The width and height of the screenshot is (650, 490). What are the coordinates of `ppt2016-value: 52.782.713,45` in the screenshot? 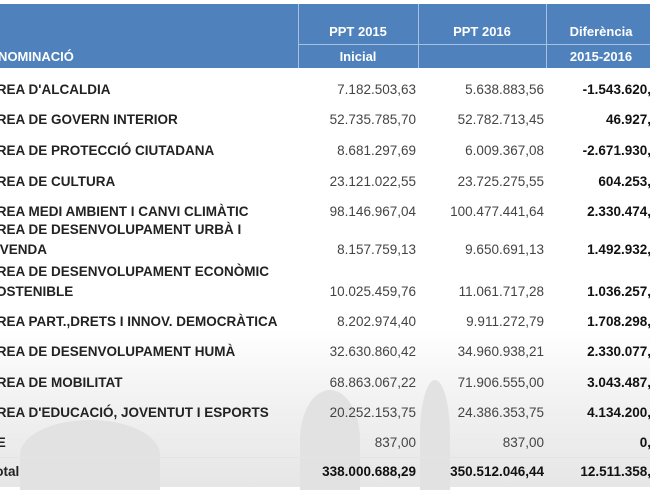 It's located at (500, 119).